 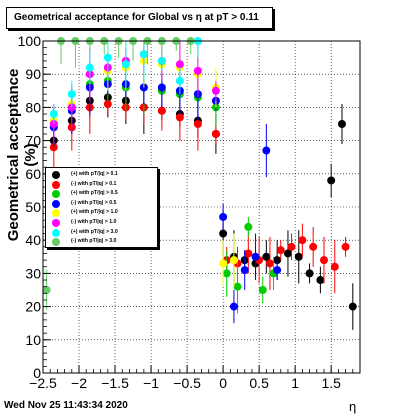 I want to click on y-tick-label: 90, so click(x=33, y=74).